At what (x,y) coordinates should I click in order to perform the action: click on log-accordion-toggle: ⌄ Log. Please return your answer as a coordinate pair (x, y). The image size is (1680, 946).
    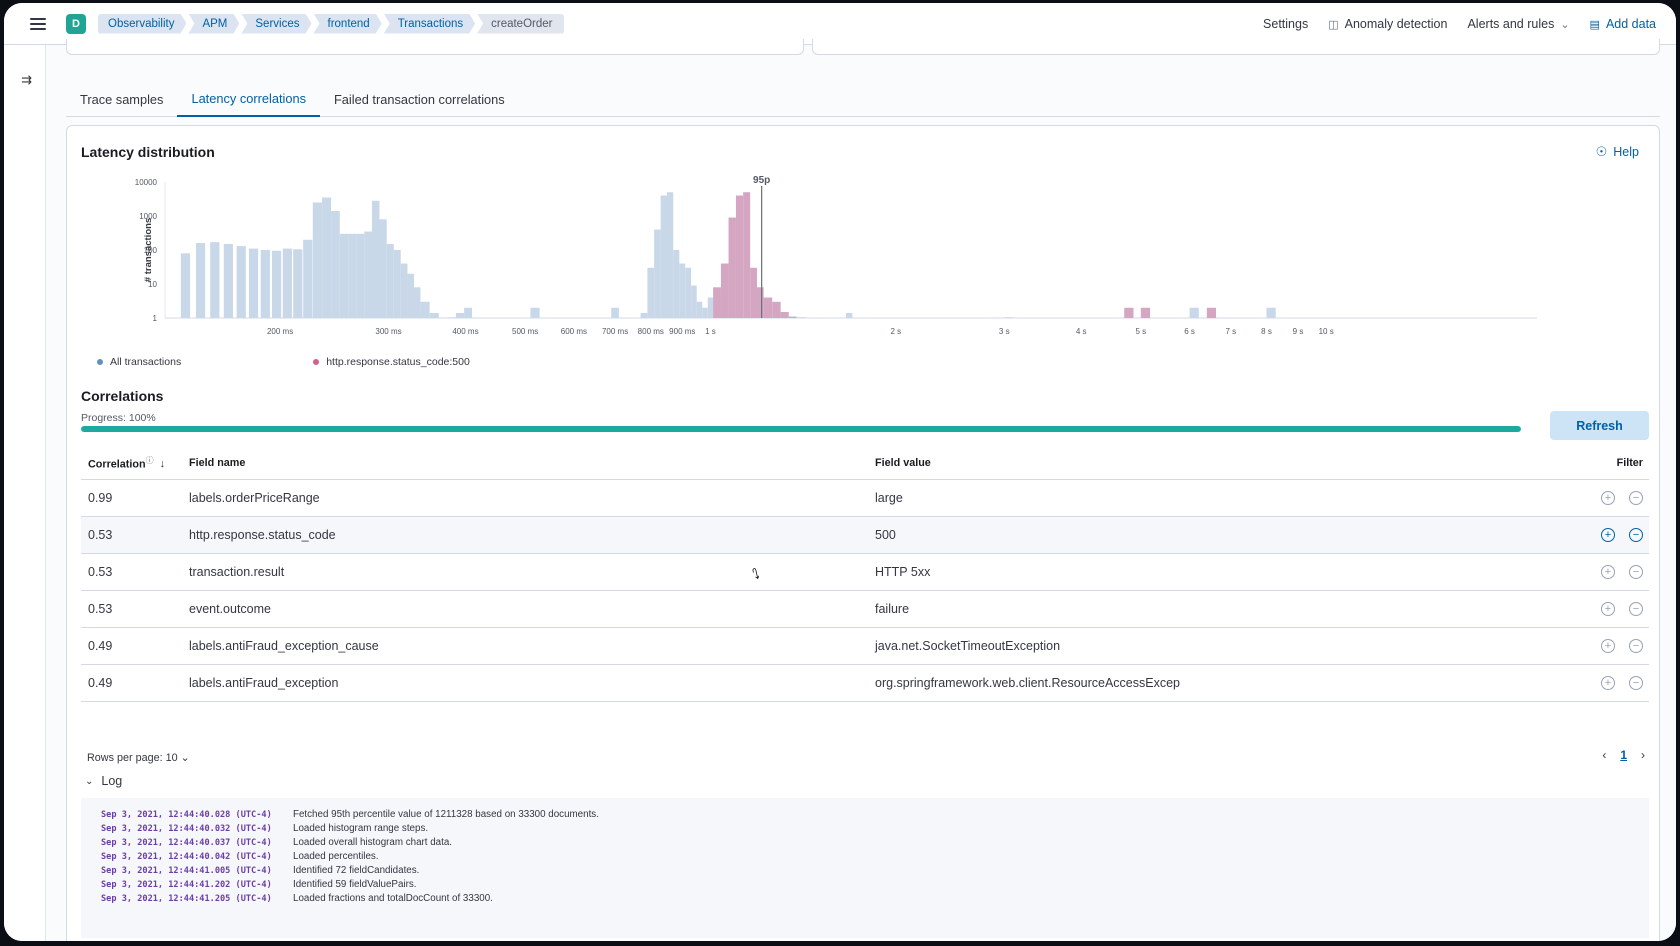
    Looking at the image, I should click on (103, 781).